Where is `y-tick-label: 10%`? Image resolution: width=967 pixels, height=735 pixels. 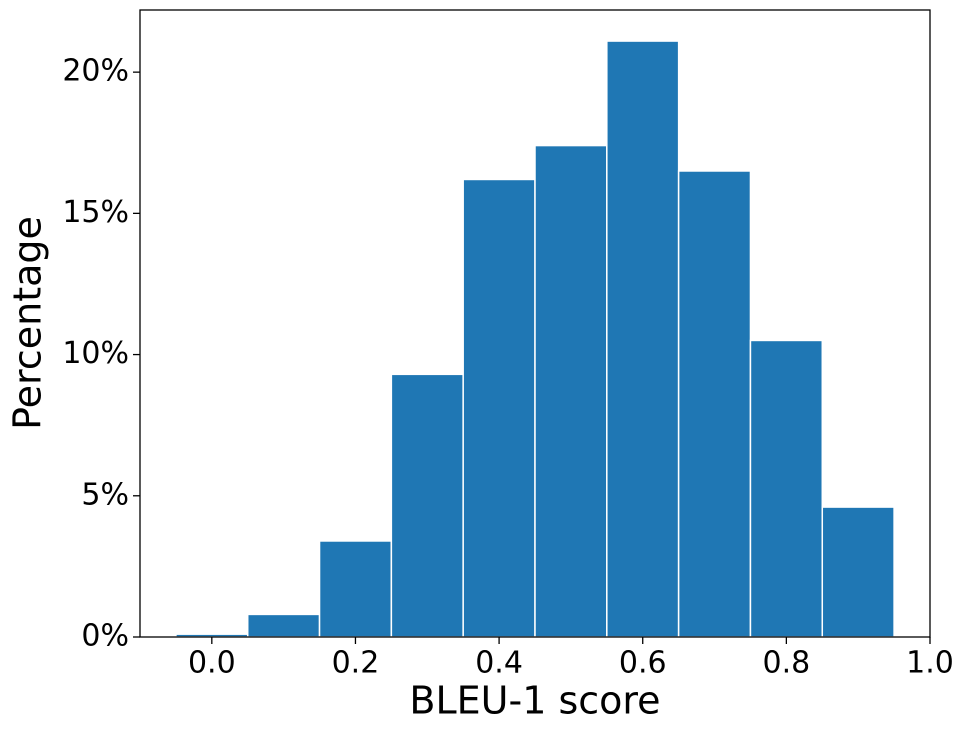
y-tick-label: 10% is located at coordinates (95, 353).